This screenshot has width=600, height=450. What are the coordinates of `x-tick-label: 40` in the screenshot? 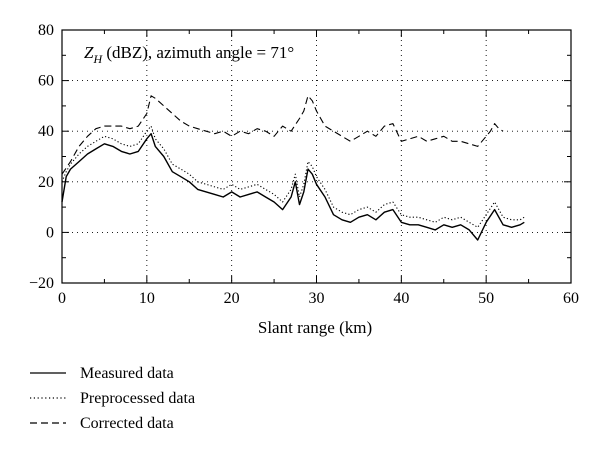 It's located at (401, 298).